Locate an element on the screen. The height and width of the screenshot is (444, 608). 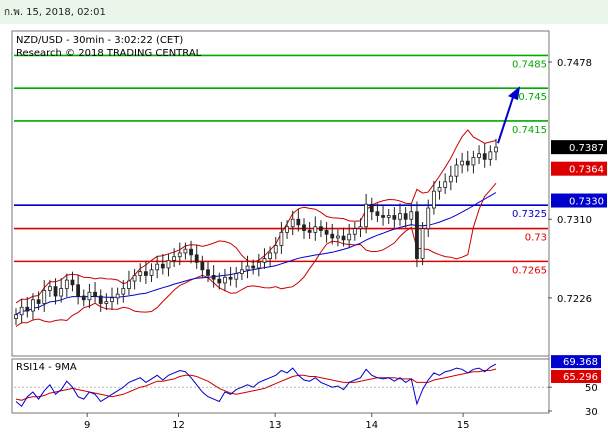
rsi-pane-frame is located at coordinates (280, 386).